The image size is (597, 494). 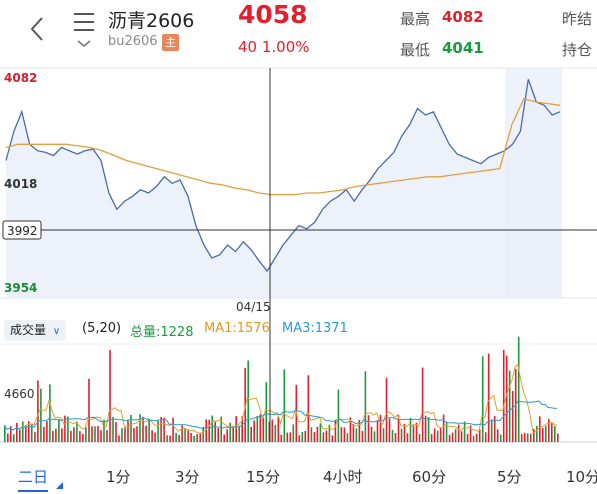 What do you see at coordinates (509, 477) in the screenshot?
I see `tab-5min: 5分` at bounding box center [509, 477].